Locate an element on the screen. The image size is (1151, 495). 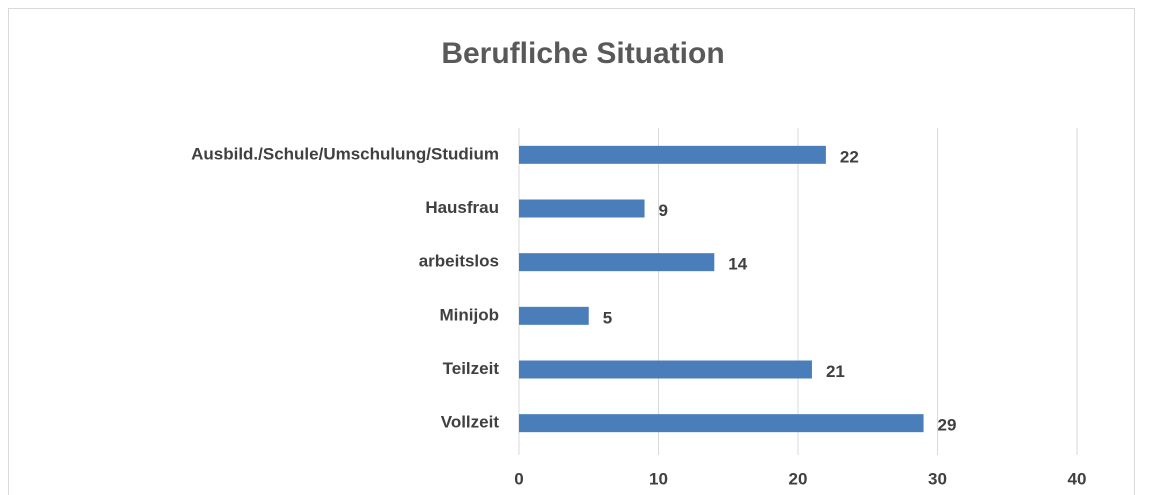
data-label: 9 is located at coordinates (663, 210).